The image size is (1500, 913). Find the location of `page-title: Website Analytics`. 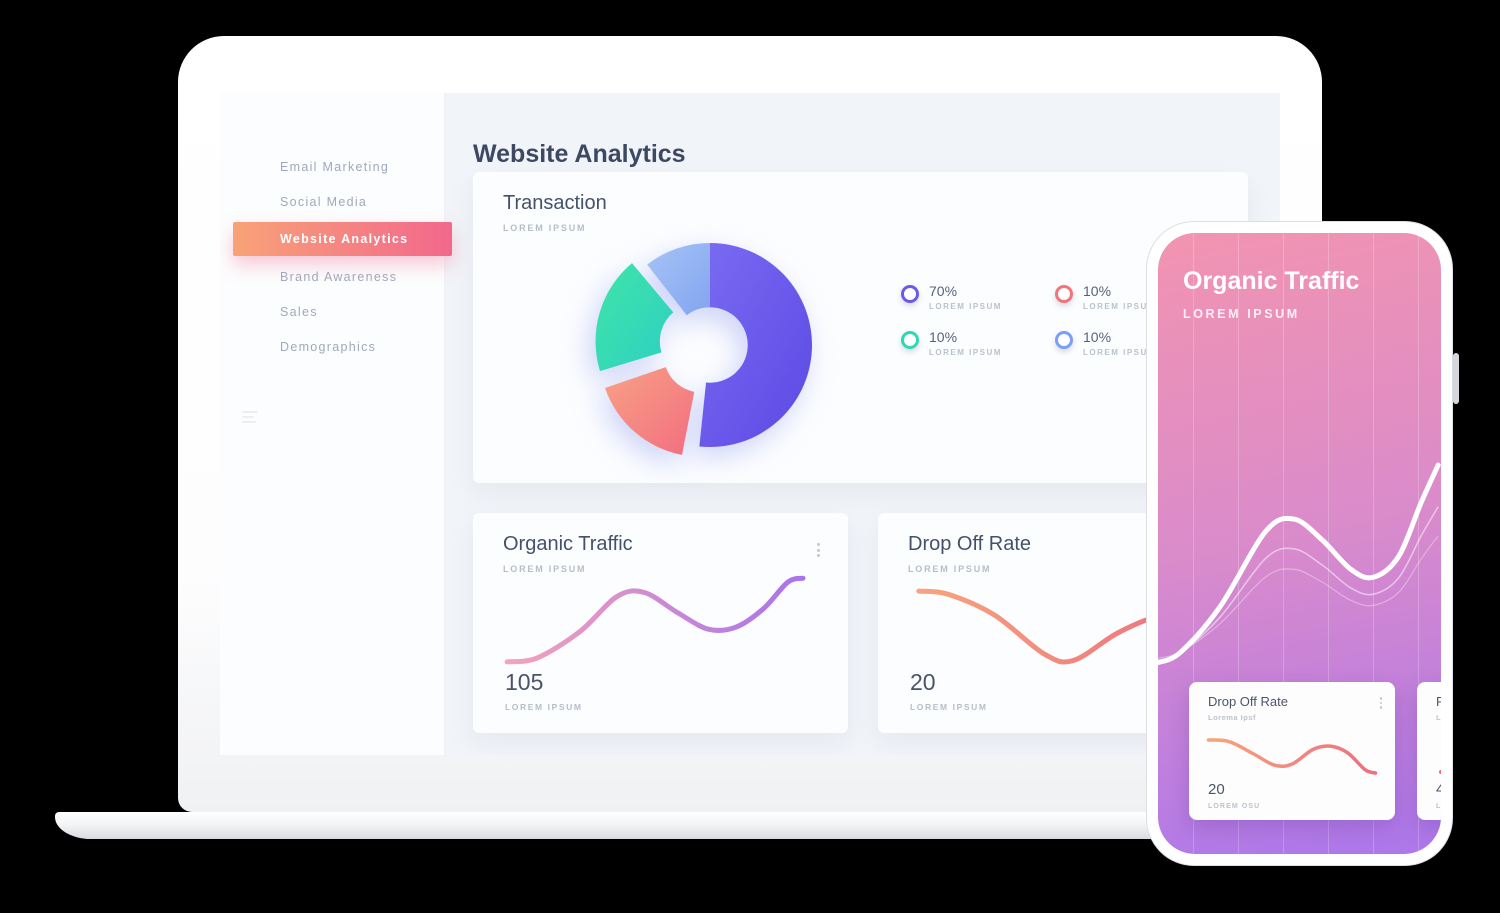

page-title: Website Analytics is located at coordinates (579, 153).